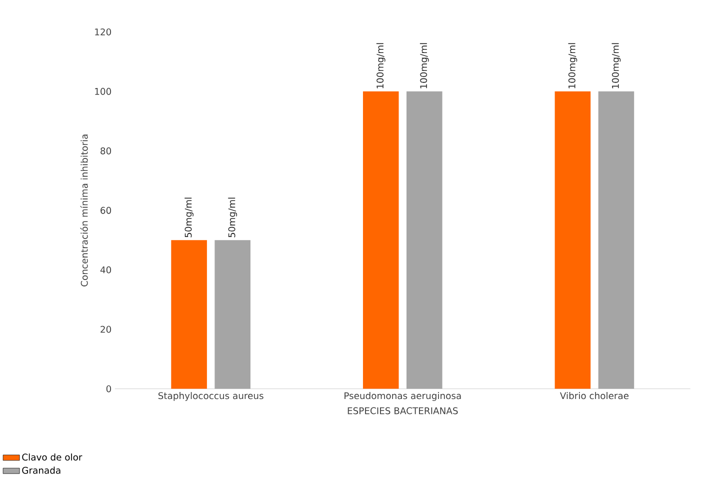 The height and width of the screenshot is (498, 701). What do you see at coordinates (106, 270) in the screenshot?
I see `y-tick-label: 40` at bounding box center [106, 270].